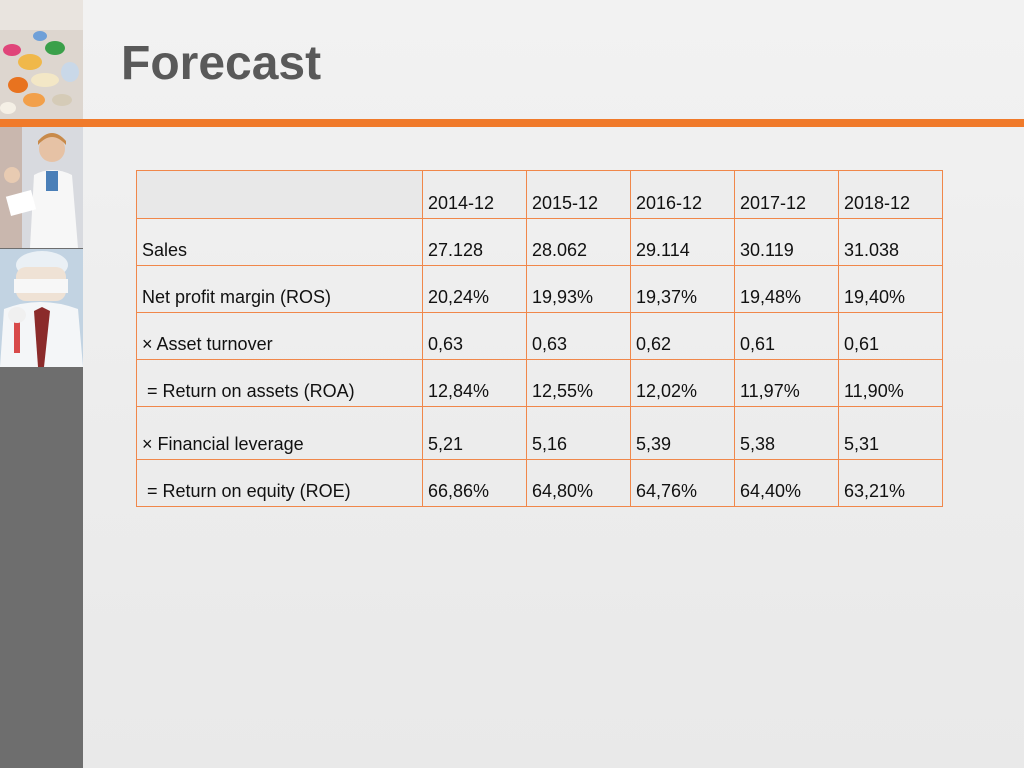 This screenshot has height=768, width=1024. What do you see at coordinates (474, 483) in the screenshot?
I see `table-cell: 66,86%` at bounding box center [474, 483].